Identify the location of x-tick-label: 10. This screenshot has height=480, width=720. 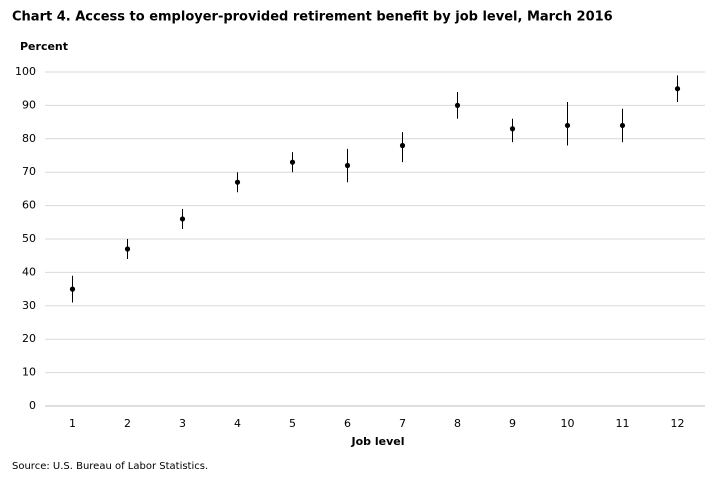
(568, 423).